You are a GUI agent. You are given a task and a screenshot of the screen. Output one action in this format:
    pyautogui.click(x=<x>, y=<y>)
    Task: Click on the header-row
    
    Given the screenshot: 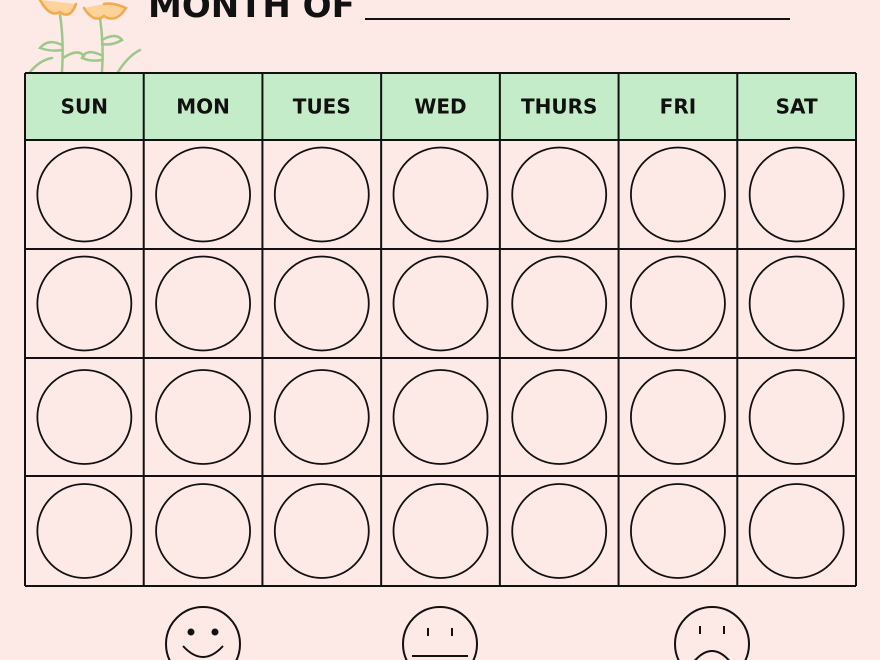 What is the action you would take?
    pyautogui.click(x=440, y=106)
    